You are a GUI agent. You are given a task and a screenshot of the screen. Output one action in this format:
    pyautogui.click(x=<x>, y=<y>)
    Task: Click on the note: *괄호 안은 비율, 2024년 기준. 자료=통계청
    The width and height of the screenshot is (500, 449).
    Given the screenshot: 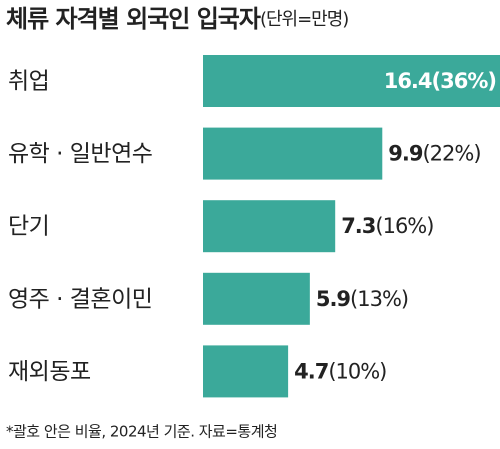 What is the action you would take?
    pyautogui.click(x=141, y=432)
    